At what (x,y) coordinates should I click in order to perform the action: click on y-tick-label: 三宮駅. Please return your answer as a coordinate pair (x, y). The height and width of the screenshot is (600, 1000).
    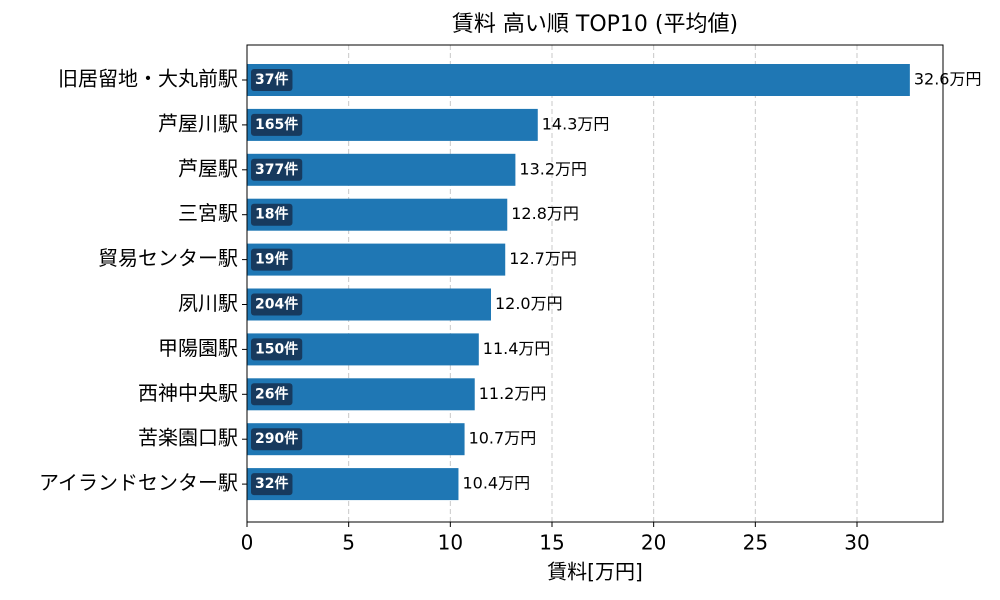
    Looking at the image, I should click on (208, 213).